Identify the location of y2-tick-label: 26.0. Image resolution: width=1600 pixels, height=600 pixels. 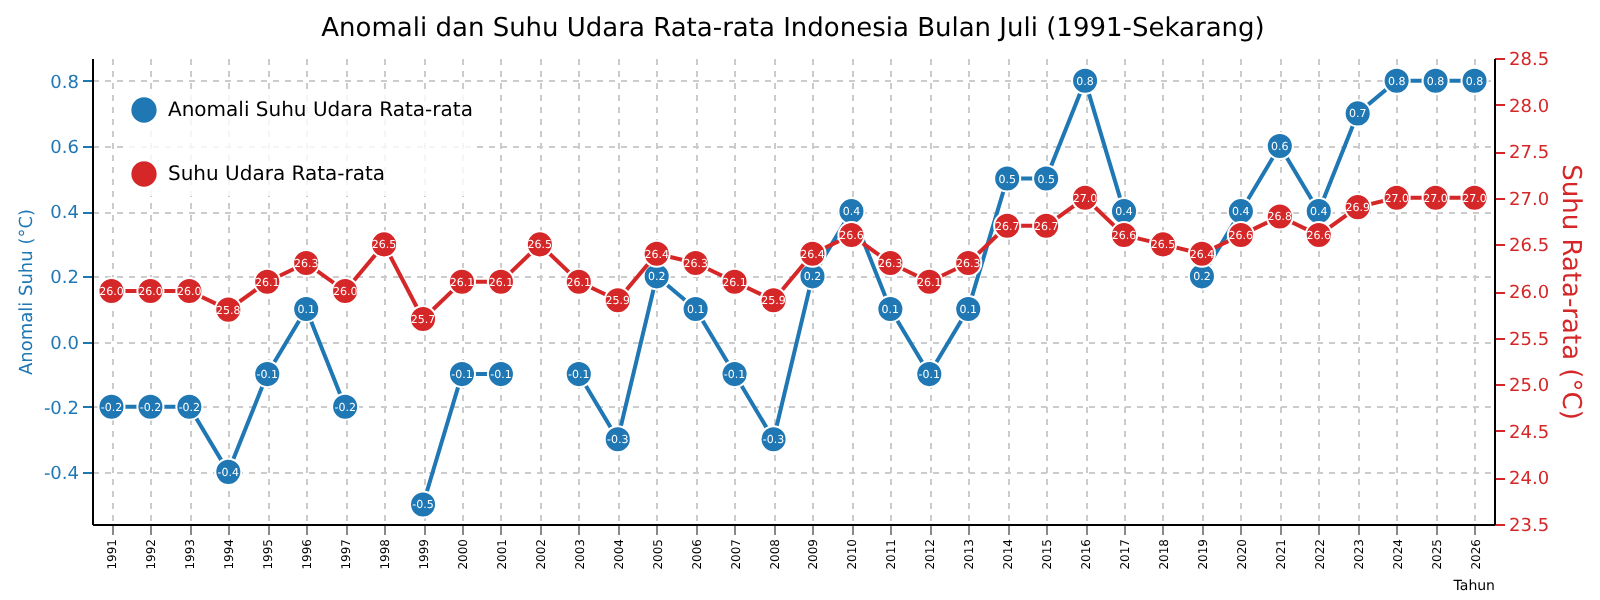
(1529, 294).